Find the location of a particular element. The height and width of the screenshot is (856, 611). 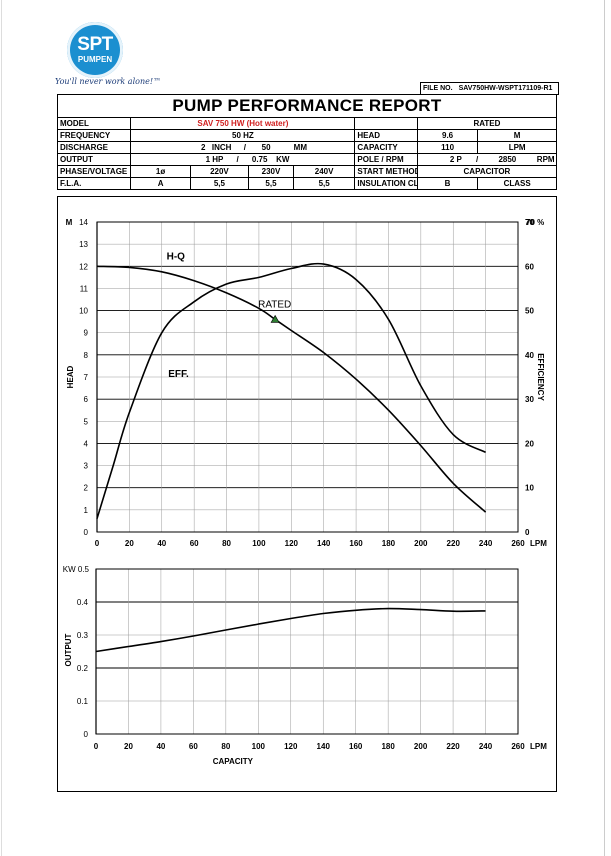

fla-2: 5,5 is located at coordinates (271, 183).